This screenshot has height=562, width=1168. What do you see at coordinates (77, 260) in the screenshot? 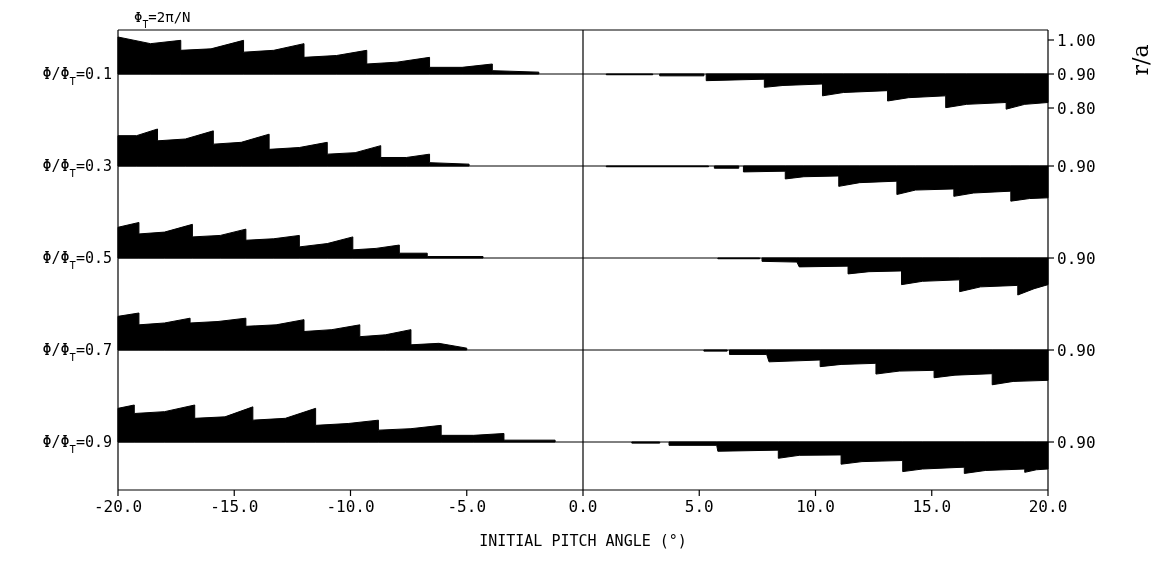
I see `y-axis-title: Φ/Φ$_{T}$=0.5` at bounding box center [77, 260].